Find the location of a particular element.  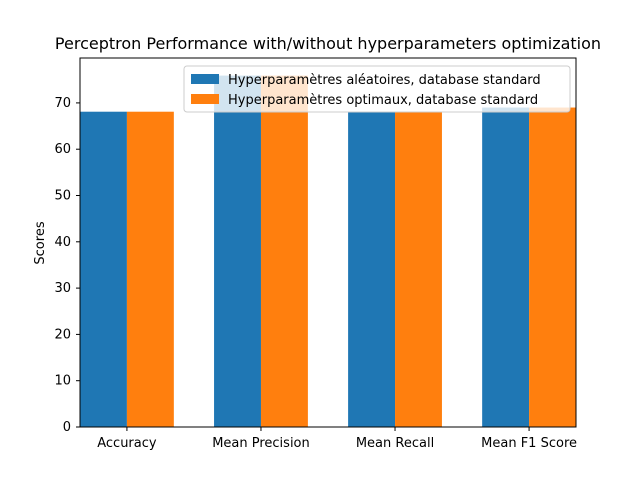

x-tick-label: Mean Precision is located at coordinates (261, 443).